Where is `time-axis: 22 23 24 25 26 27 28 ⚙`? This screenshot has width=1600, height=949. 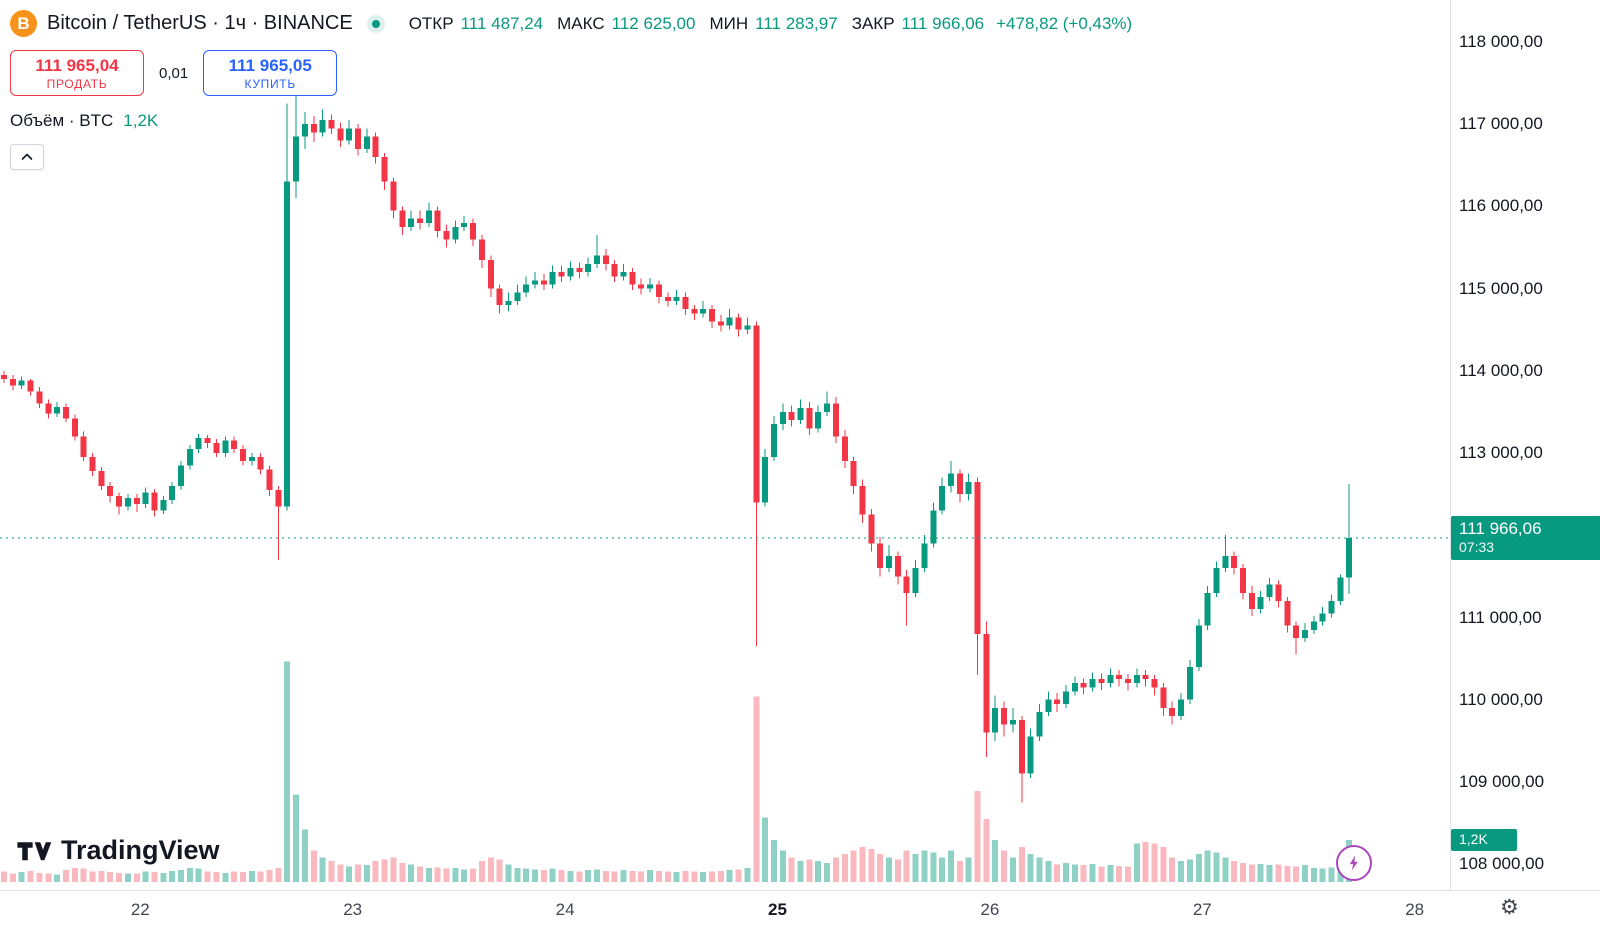 time-axis: 22 23 24 25 26 27 28 ⚙ is located at coordinates (800, 919).